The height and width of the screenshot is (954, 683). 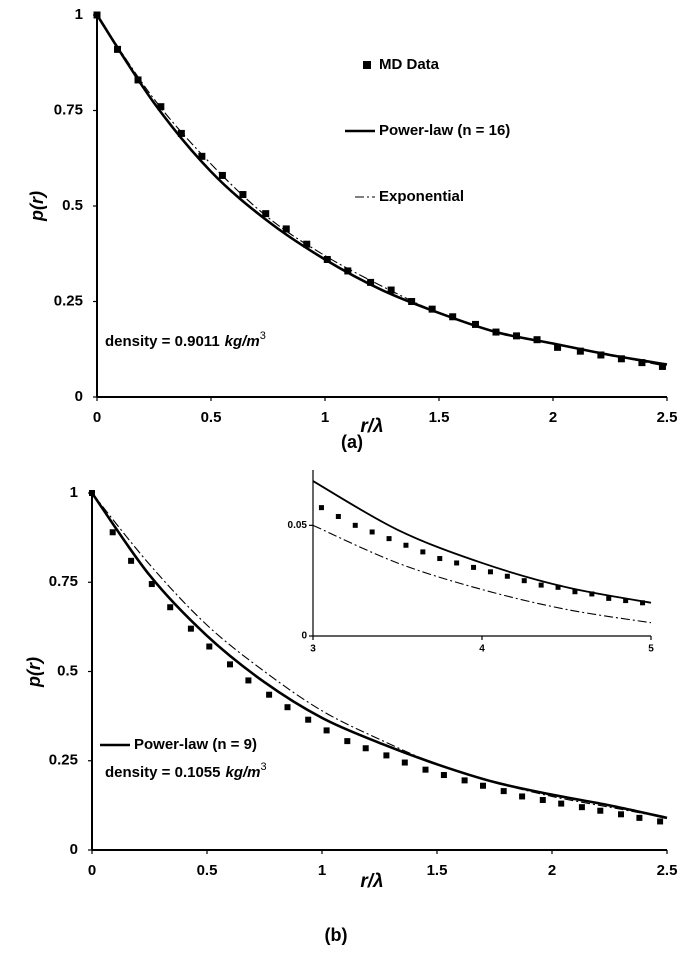 I want to click on inset-chart: 0 0.05 3 4 5, so click(x=471, y=562).